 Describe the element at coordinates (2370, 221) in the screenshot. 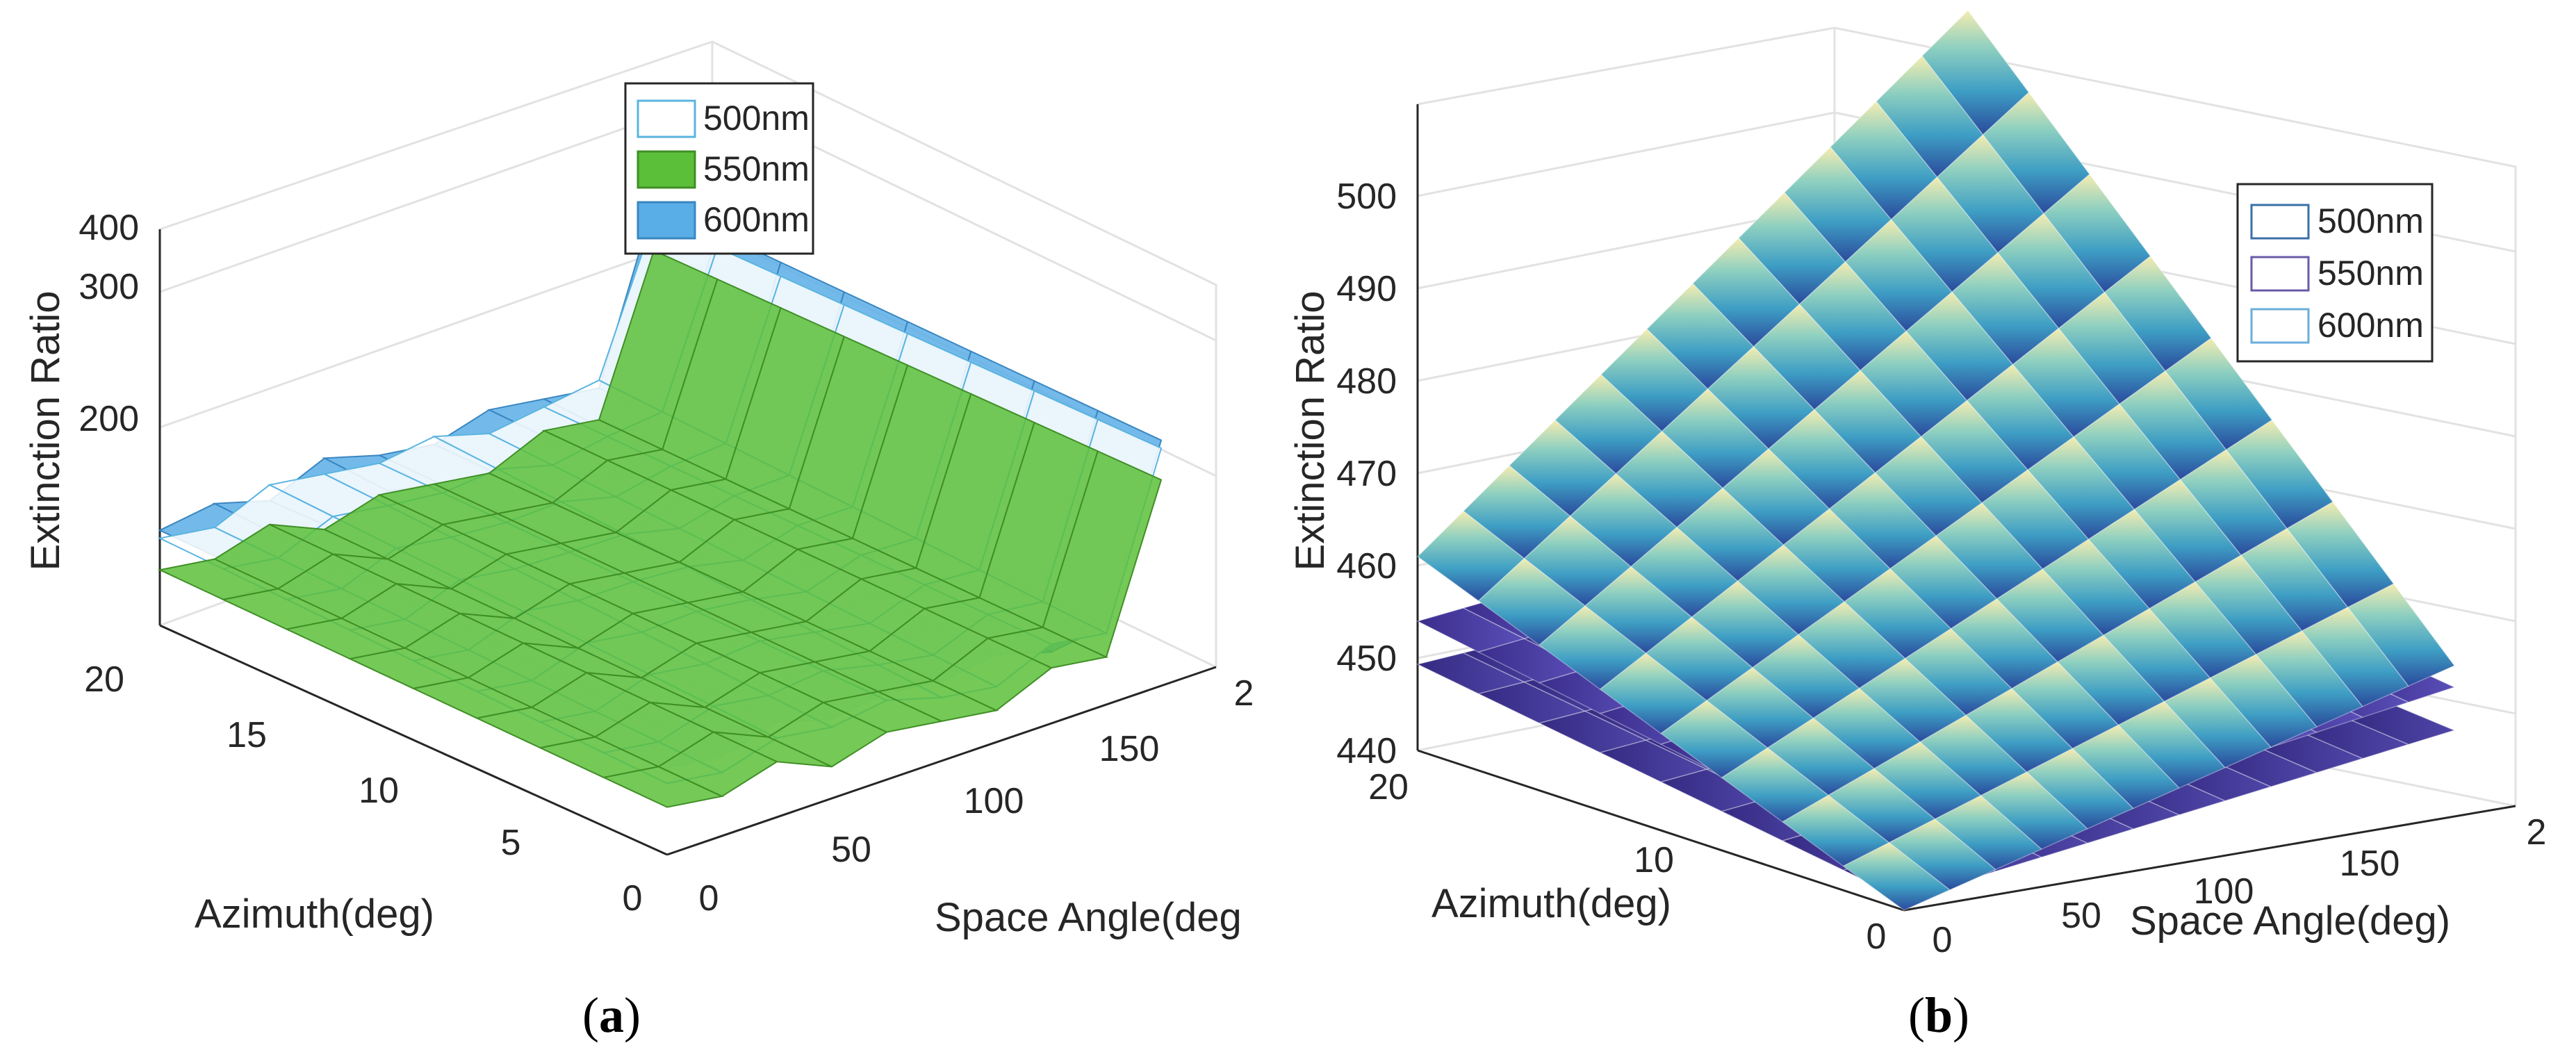

I see `b-legend-label-500nm: 500nm` at that location.